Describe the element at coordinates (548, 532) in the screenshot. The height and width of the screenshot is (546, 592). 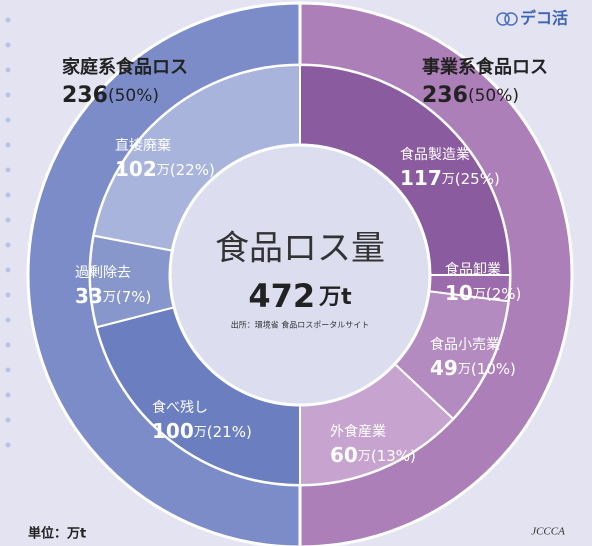
I see `logo: JCCCA` at that location.